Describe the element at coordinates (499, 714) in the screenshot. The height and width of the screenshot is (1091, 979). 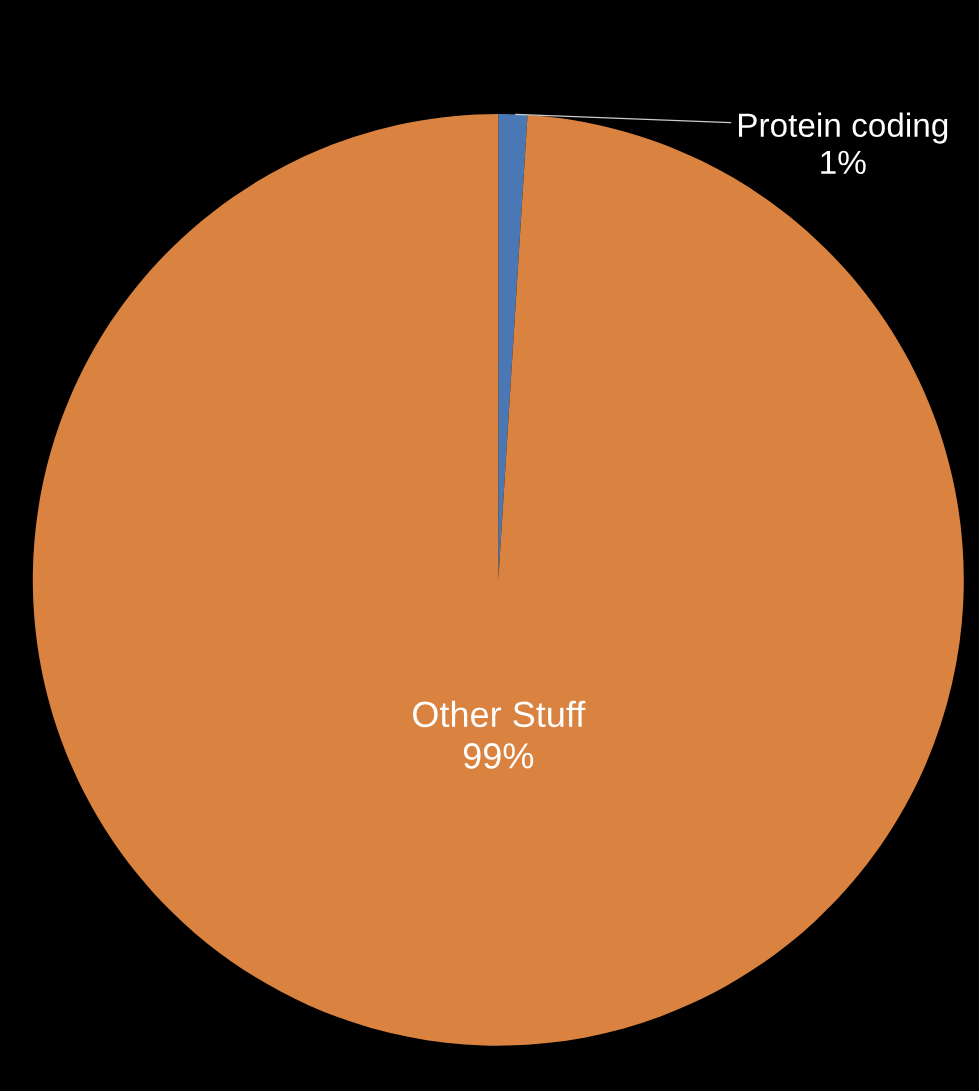
I see `slice-label: Other Stuff` at that location.